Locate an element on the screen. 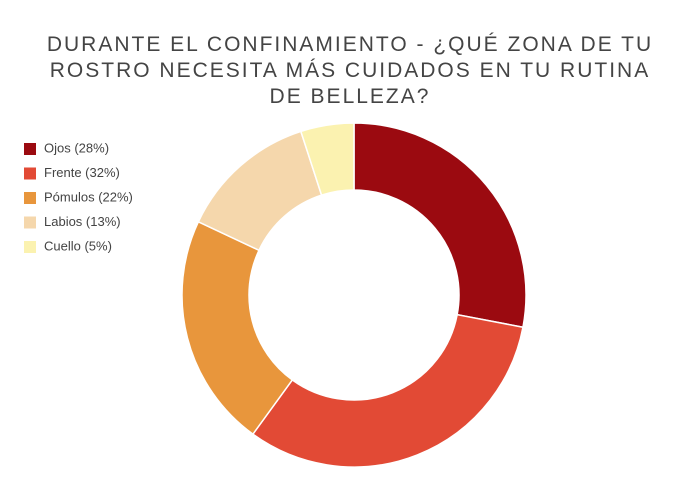 The height and width of the screenshot is (485, 700). legend-label: Pómulos (22%) is located at coordinates (88, 196).